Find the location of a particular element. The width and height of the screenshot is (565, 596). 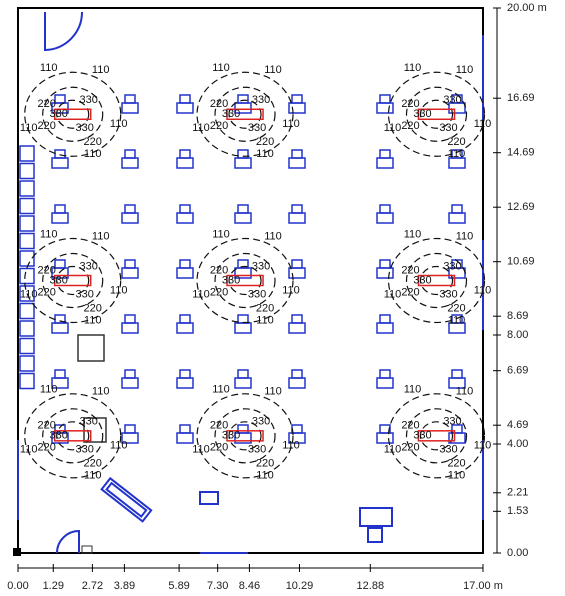

door-bottom is located at coordinates (68, 541).